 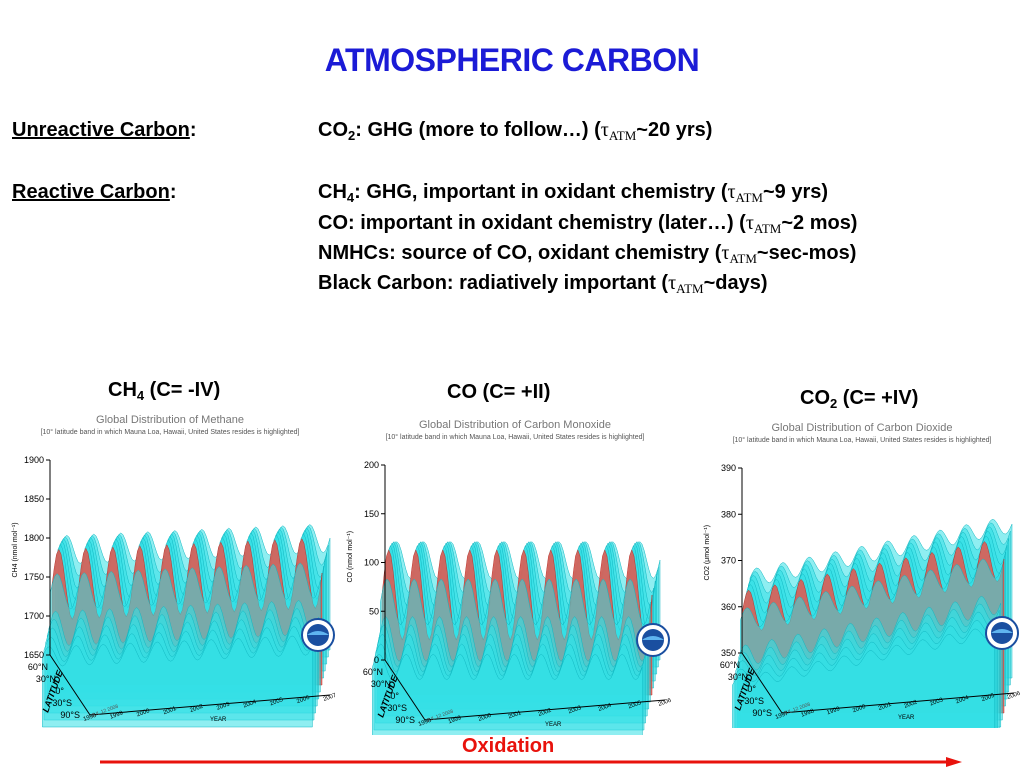 What do you see at coordinates (34, 460) in the screenshot?
I see `y-tick-label: 1900` at bounding box center [34, 460].